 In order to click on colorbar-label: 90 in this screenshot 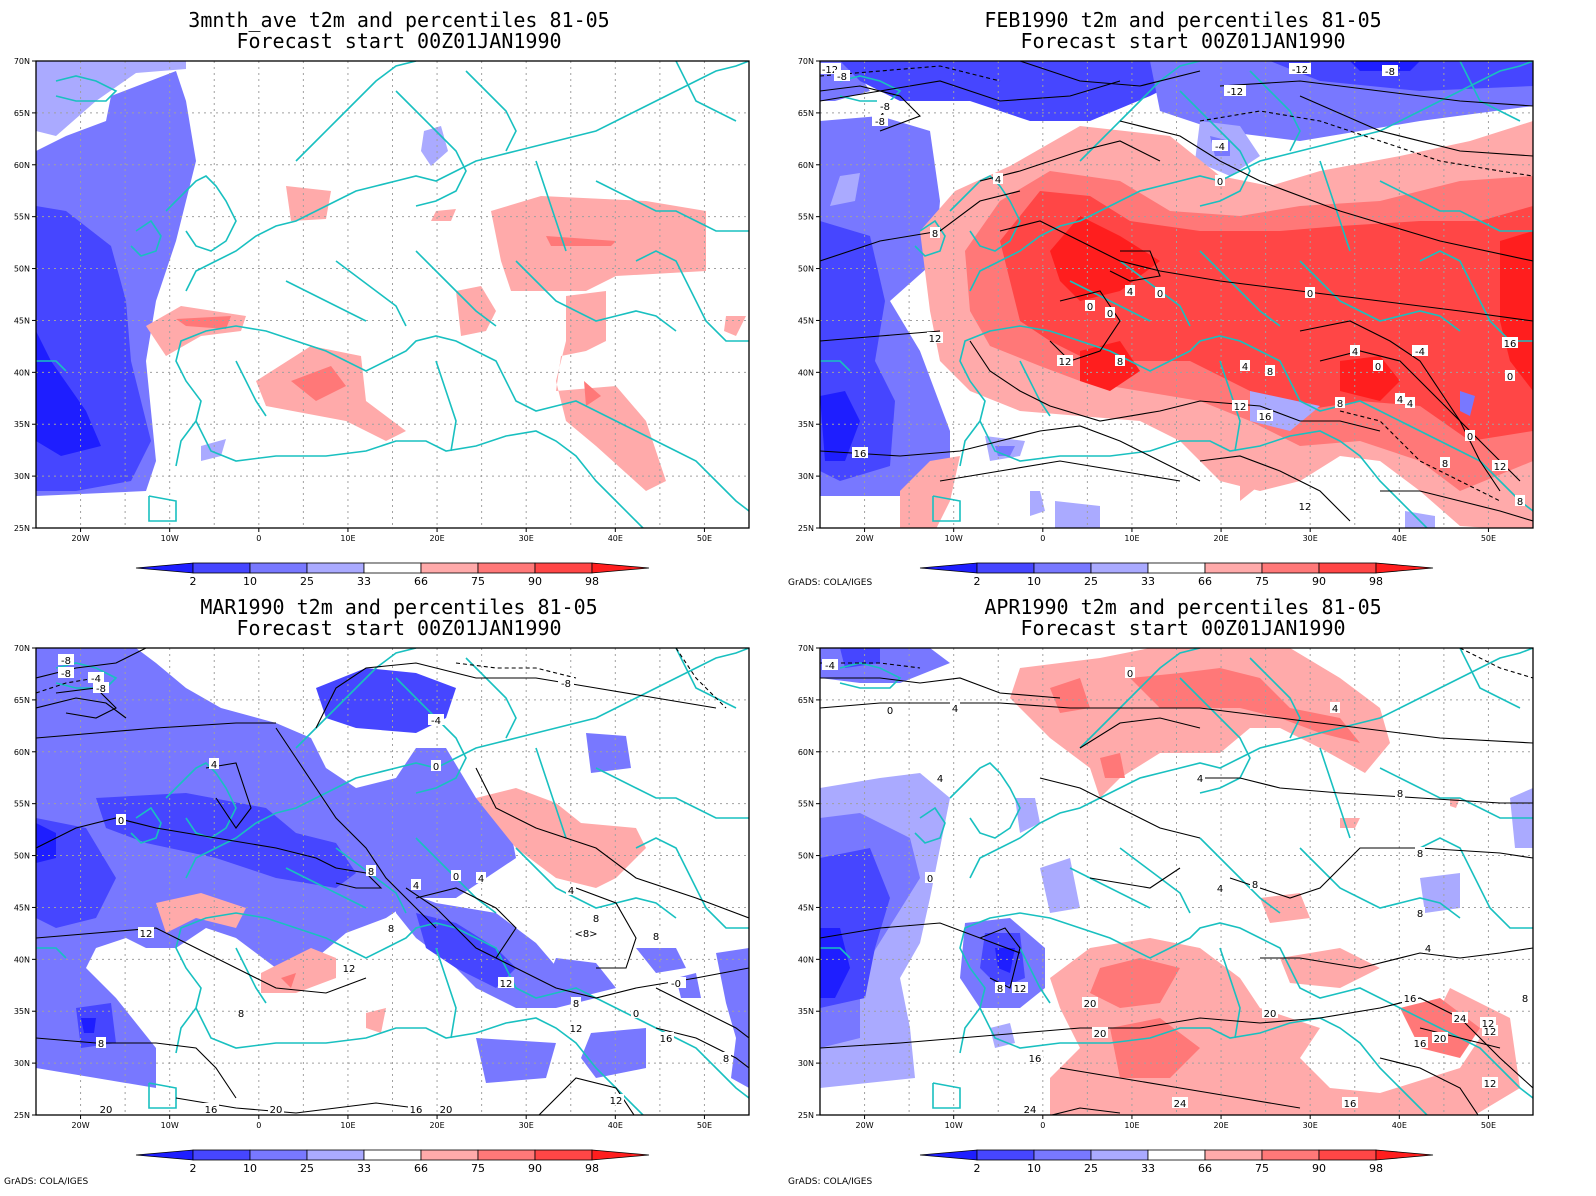, I will do `click(535, 1168)`.